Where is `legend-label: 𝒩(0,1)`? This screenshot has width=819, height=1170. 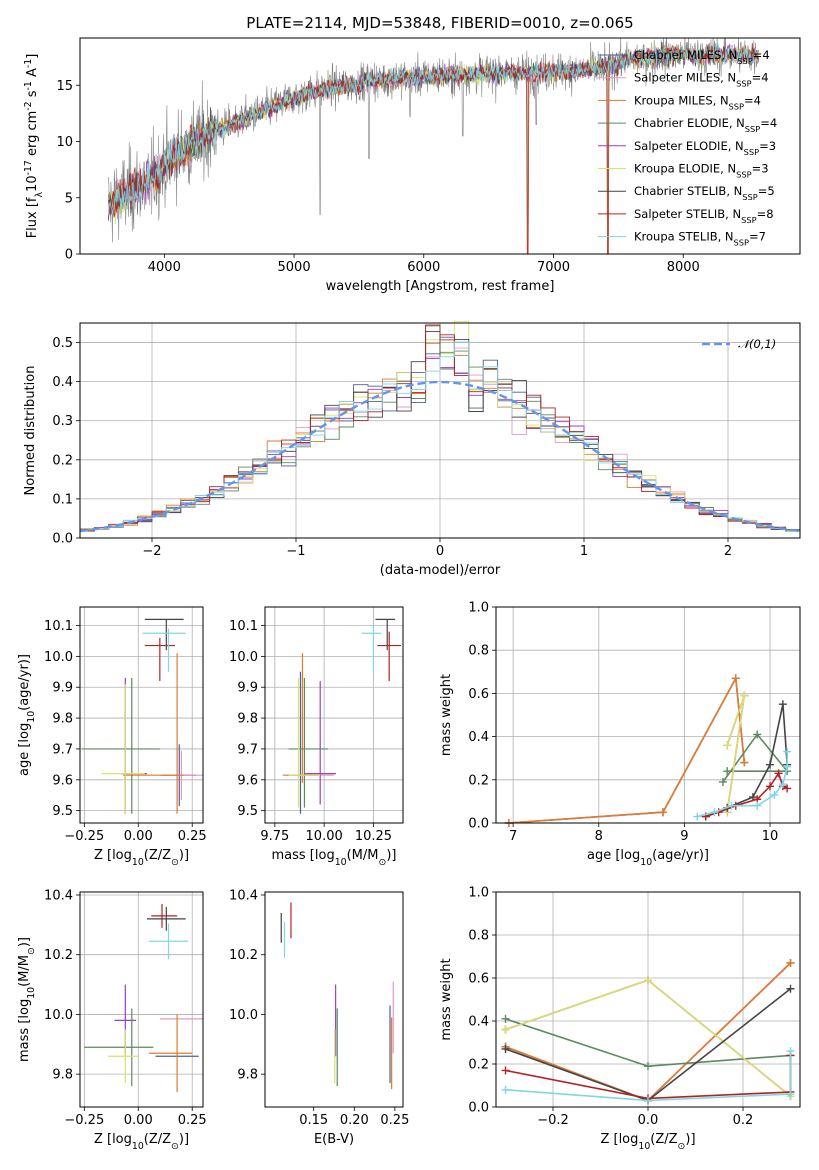
legend-label: 𝒩(0,1) is located at coordinates (757, 344).